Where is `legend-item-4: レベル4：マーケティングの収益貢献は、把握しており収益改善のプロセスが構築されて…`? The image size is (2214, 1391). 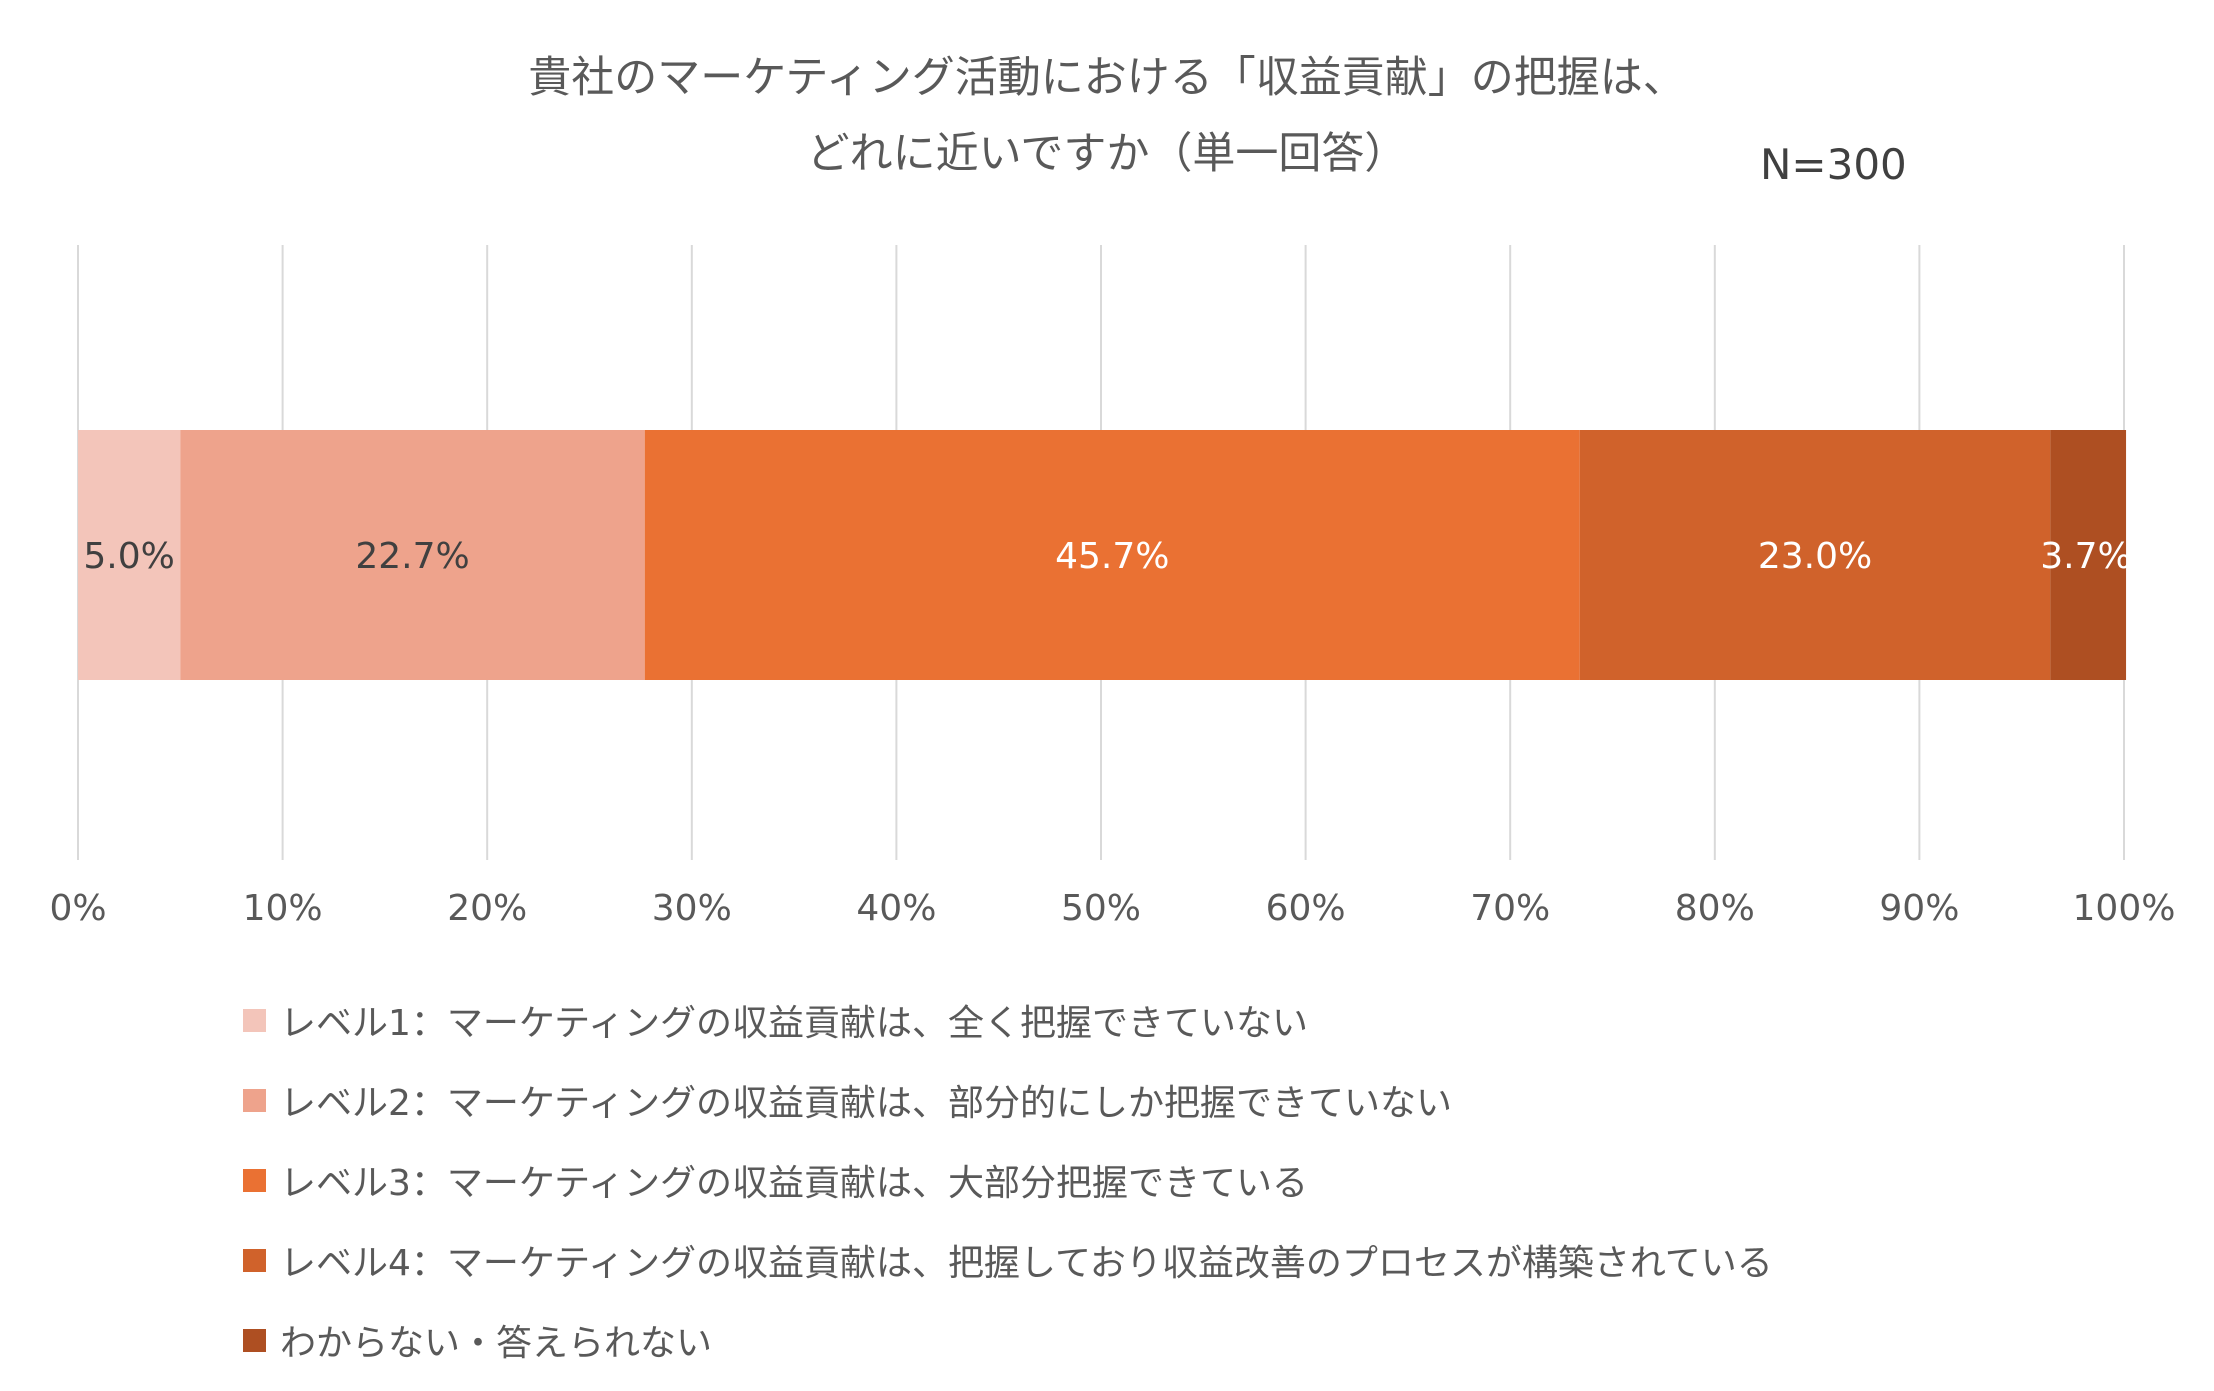
legend-item-4: レベル4：マーケティングの収益貢献は、把握しており収益改善のプロセスが構築されて… is located at coordinates (1008, 1260).